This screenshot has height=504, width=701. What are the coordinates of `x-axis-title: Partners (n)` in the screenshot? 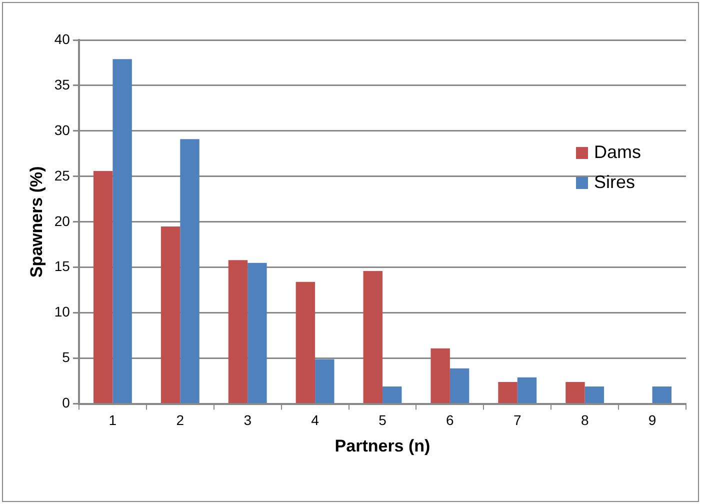 It's located at (382, 446).